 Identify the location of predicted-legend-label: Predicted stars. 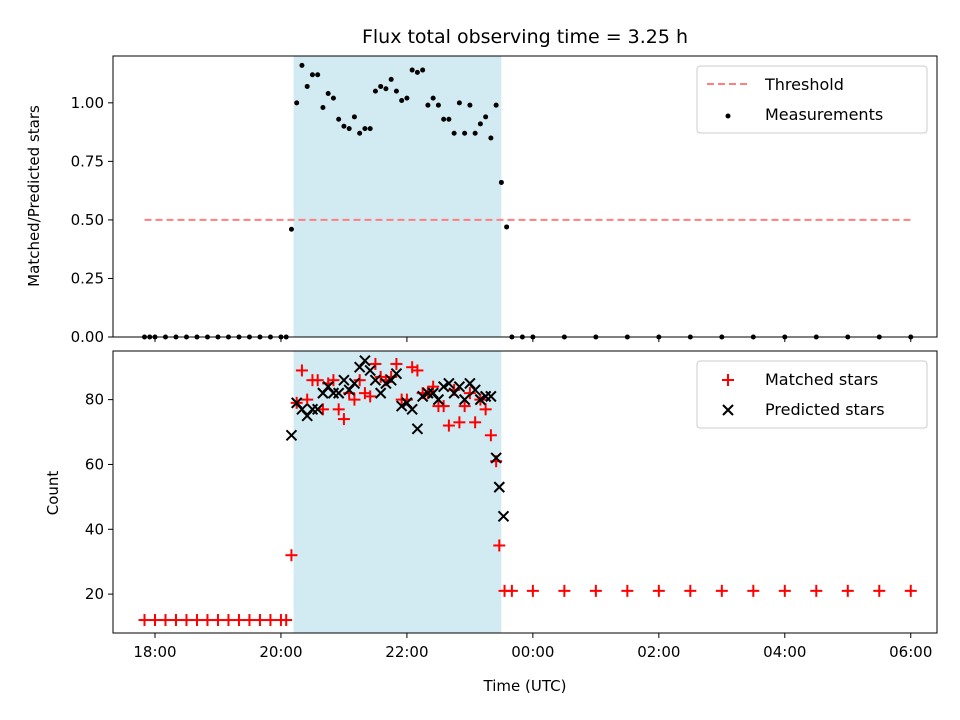
(825, 409).